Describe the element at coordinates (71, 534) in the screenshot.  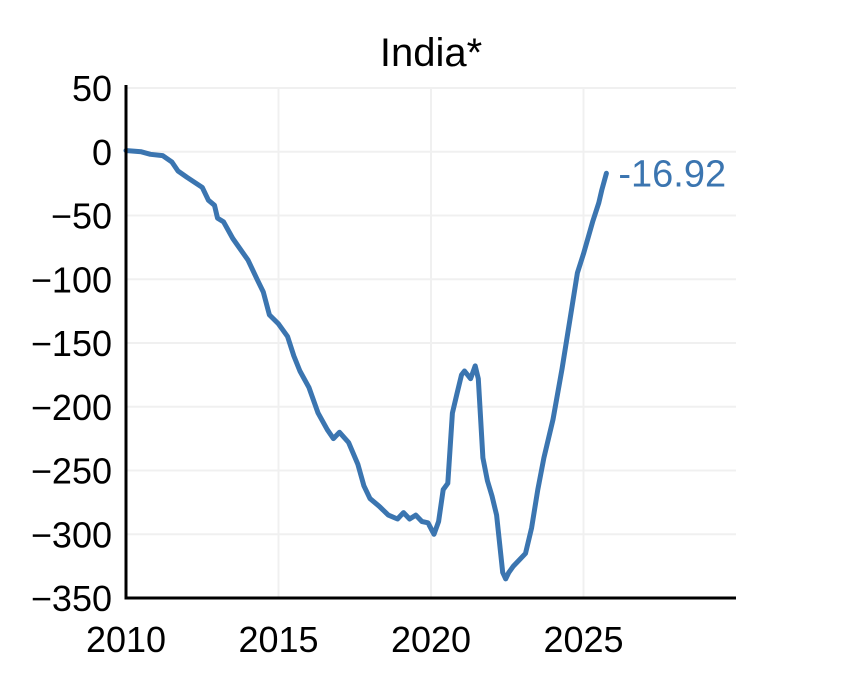
I see `y-tick-label: −300` at that location.